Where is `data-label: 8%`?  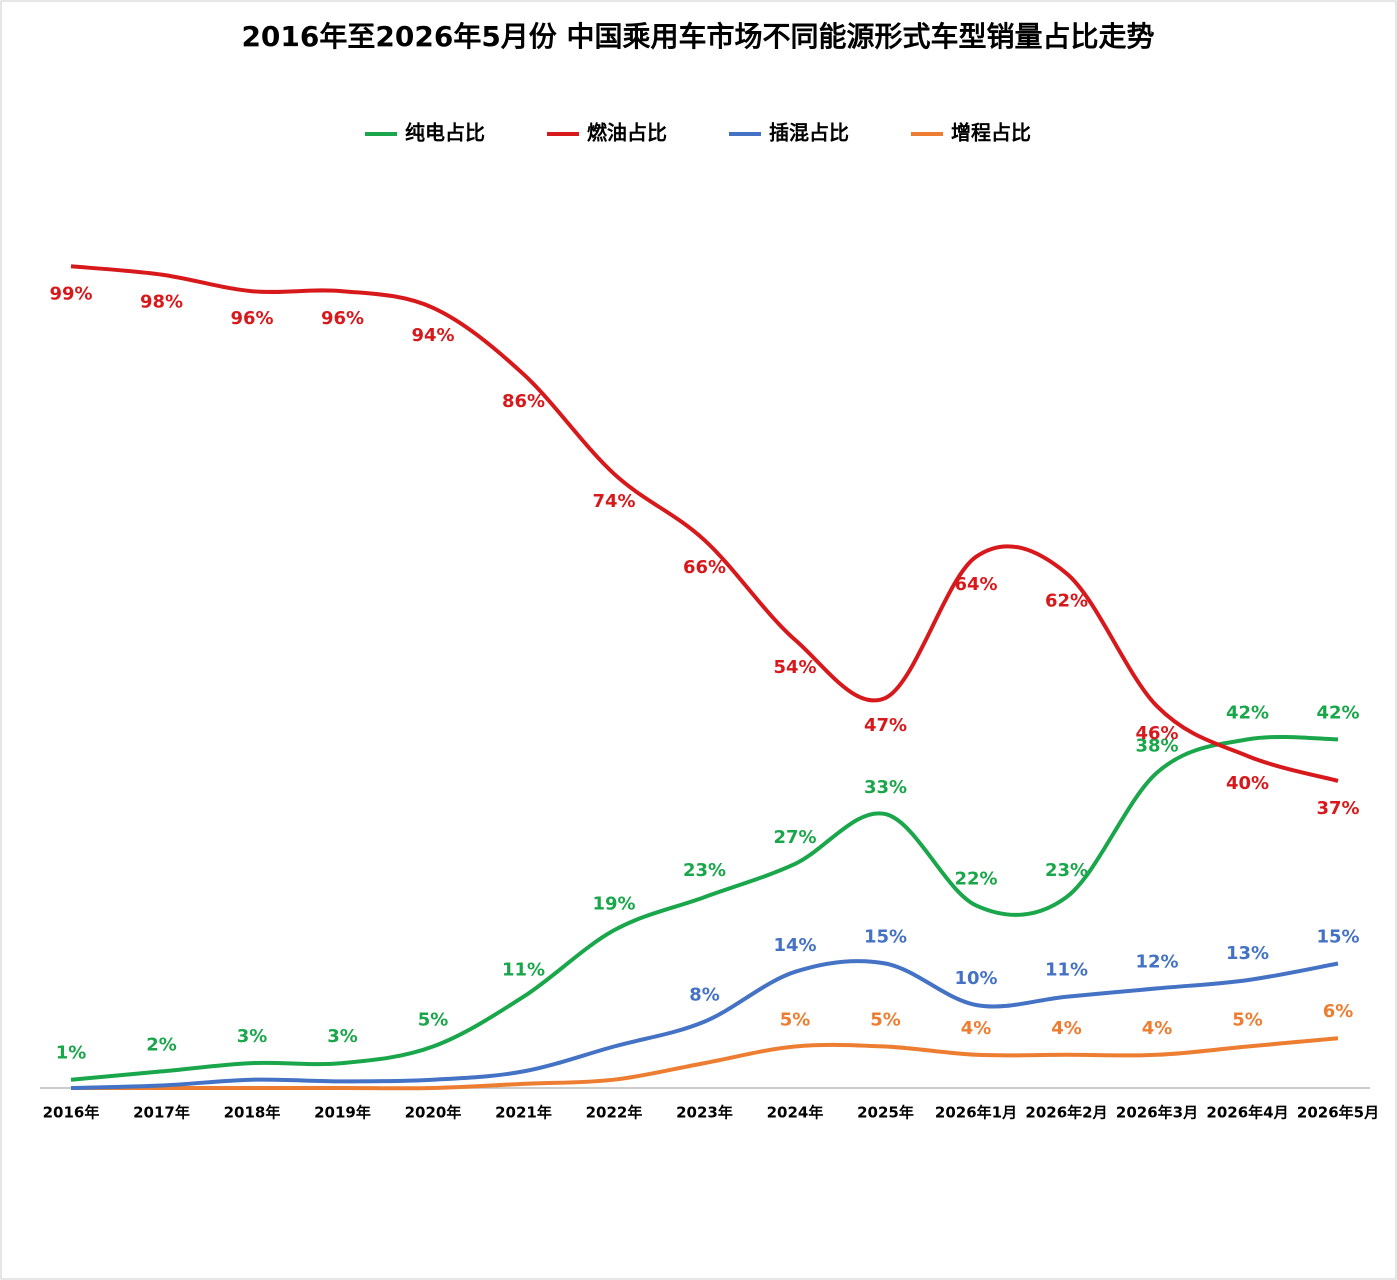
data-label: 8% is located at coordinates (704, 995).